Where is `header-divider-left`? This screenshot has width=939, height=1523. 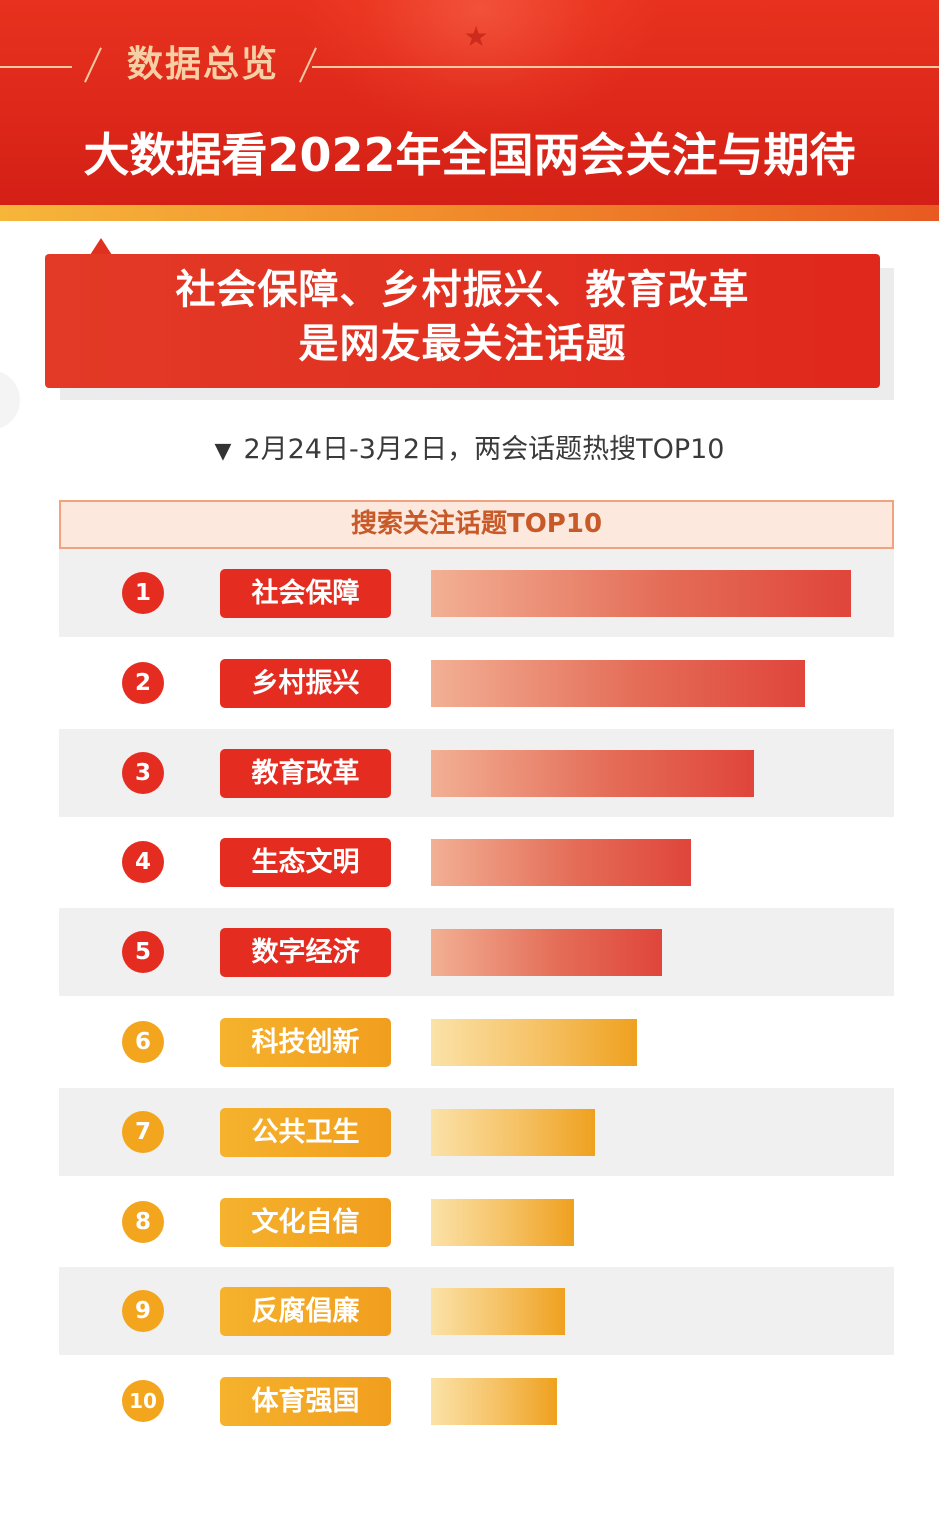
header-divider-left is located at coordinates (36, 67).